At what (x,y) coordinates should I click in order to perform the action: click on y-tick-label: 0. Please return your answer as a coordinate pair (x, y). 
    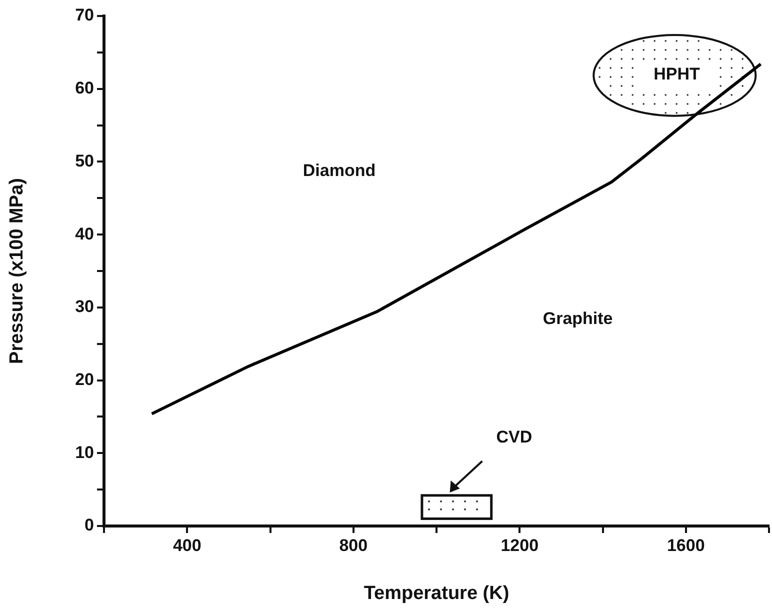
    Looking at the image, I should click on (89, 525).